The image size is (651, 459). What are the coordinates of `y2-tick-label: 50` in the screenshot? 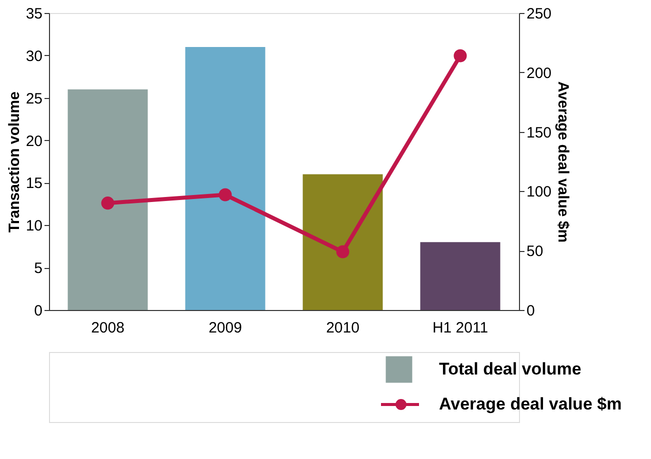 It's located at (535, 251).